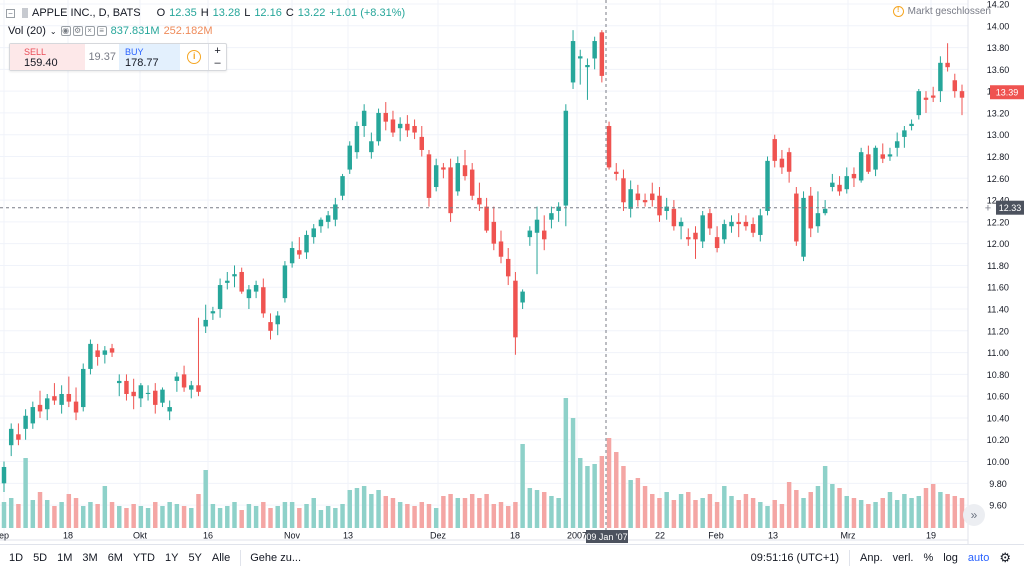 The image size is (1024, 571). I want to click on eye-icon: ◉, so click(65, 31).